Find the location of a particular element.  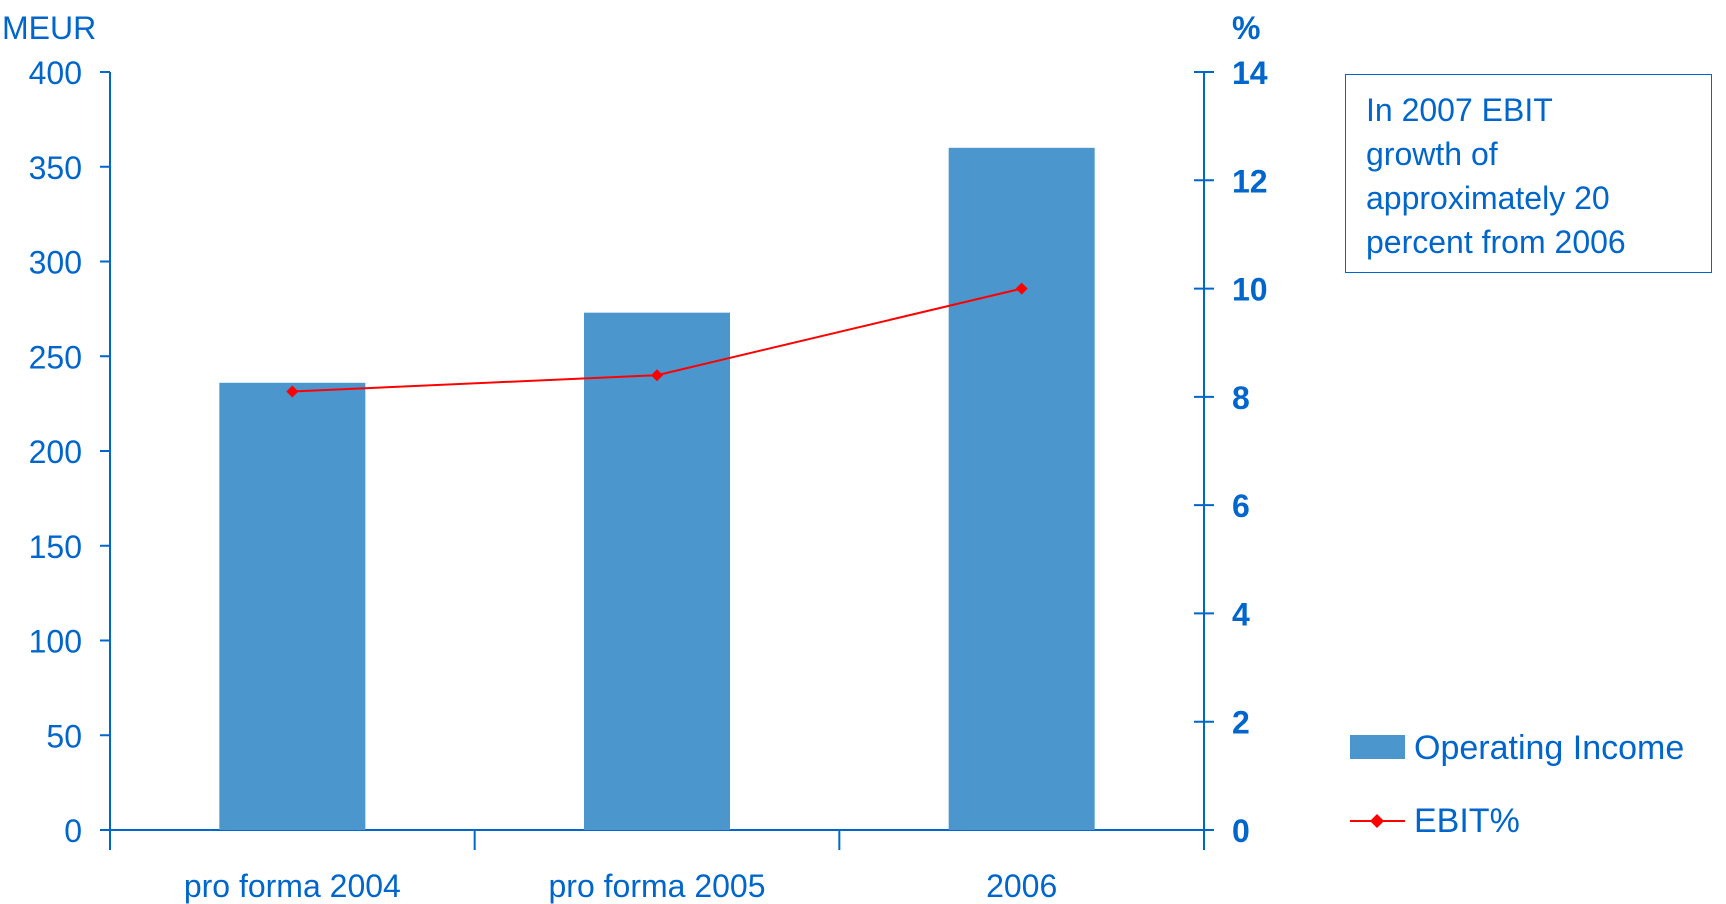

left-tick-label: 250 is located at coordinates (55, 357).